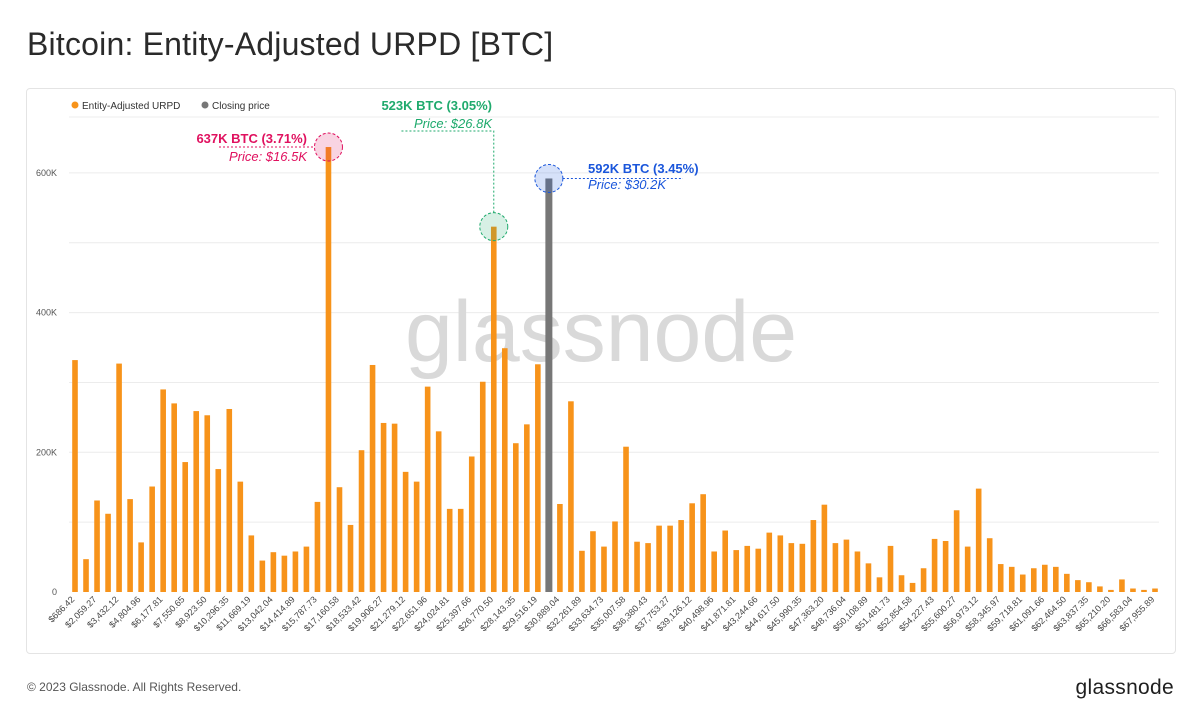  What do you see at coordinates (549, 385) in the screenshot?
I see `closing-price-bar` at bounding box center [549, 385].